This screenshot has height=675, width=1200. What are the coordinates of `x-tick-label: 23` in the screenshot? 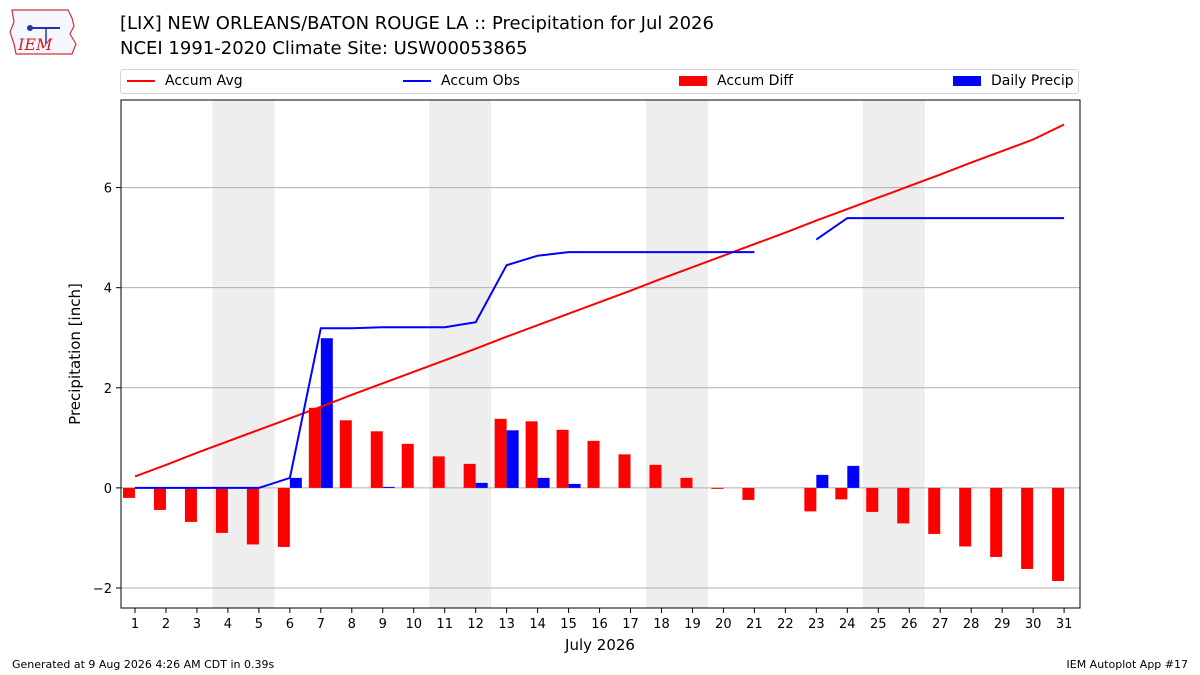 It's located at (816, 624).